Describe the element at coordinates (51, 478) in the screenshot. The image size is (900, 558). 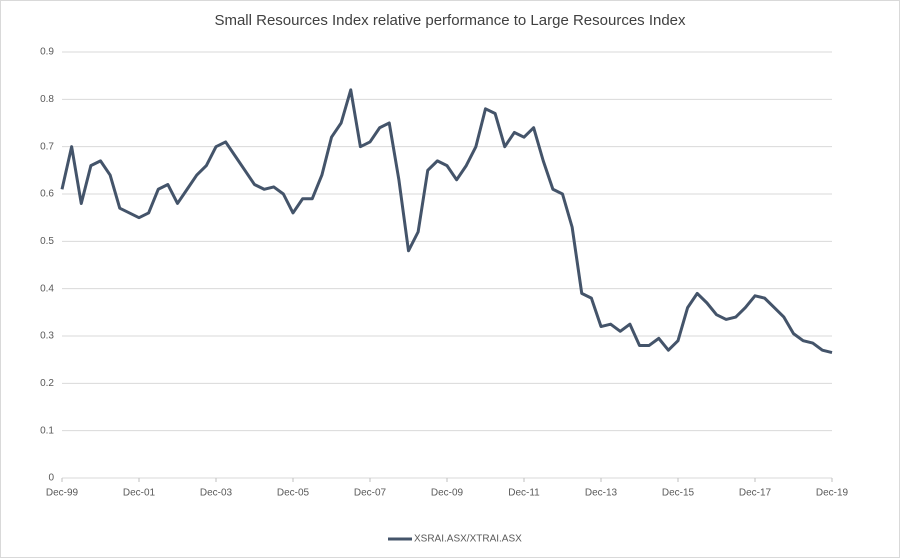
I see `y-tick-label: 0` at that location.